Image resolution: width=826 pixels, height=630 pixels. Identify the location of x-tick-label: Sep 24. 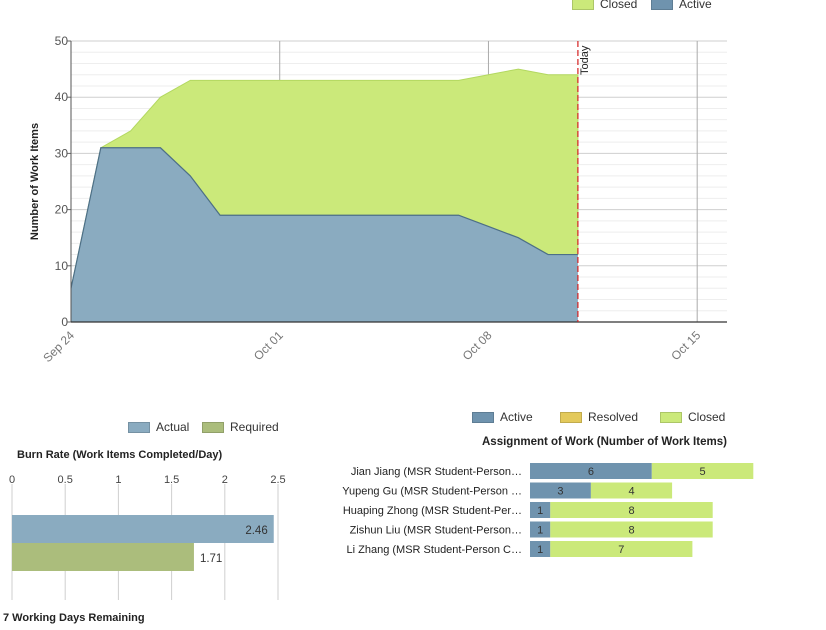
(58, 346).